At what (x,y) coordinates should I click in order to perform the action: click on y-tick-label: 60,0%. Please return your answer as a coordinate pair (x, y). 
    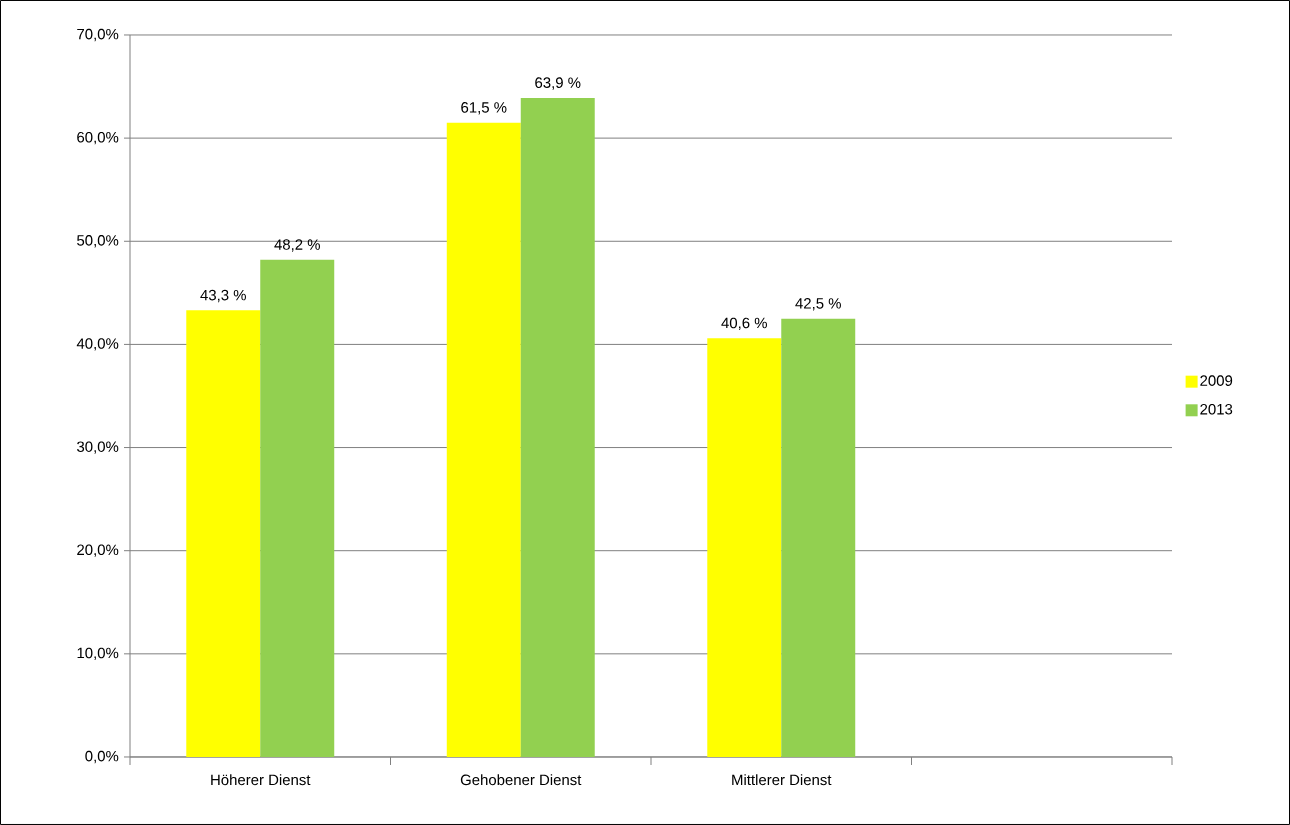
    Looking at the image, I should click on (98, 138).